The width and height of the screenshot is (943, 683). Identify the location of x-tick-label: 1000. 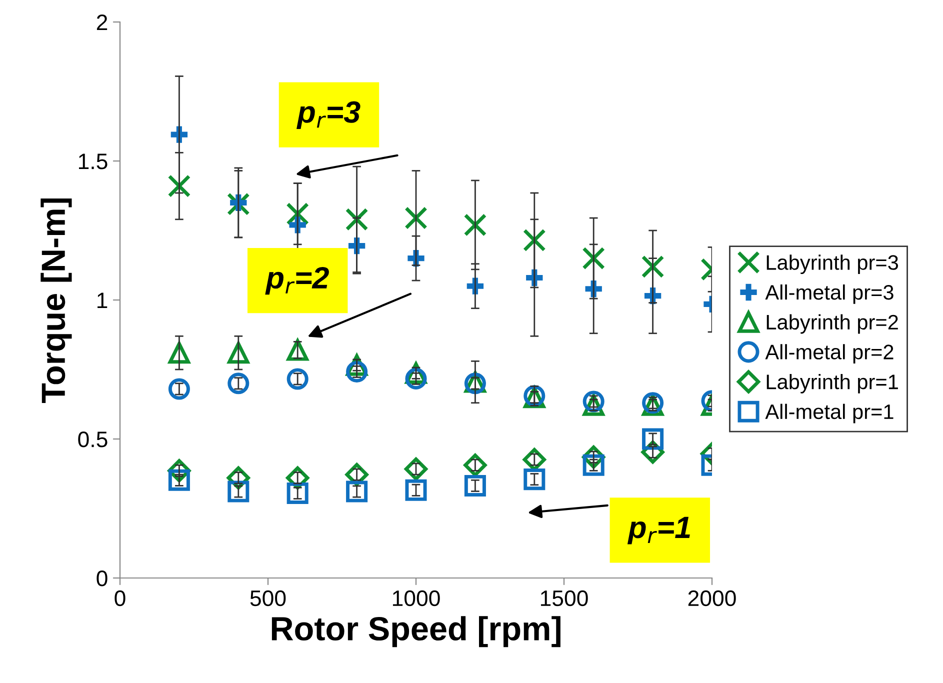
(416, 598).